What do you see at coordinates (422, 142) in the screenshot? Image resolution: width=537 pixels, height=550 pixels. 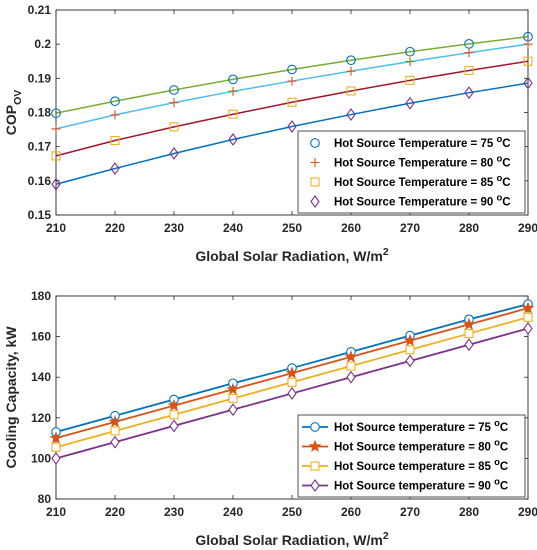 I see `legend-label: Hot Source Temperature = 75 oC` at bounding box center [422, 142].